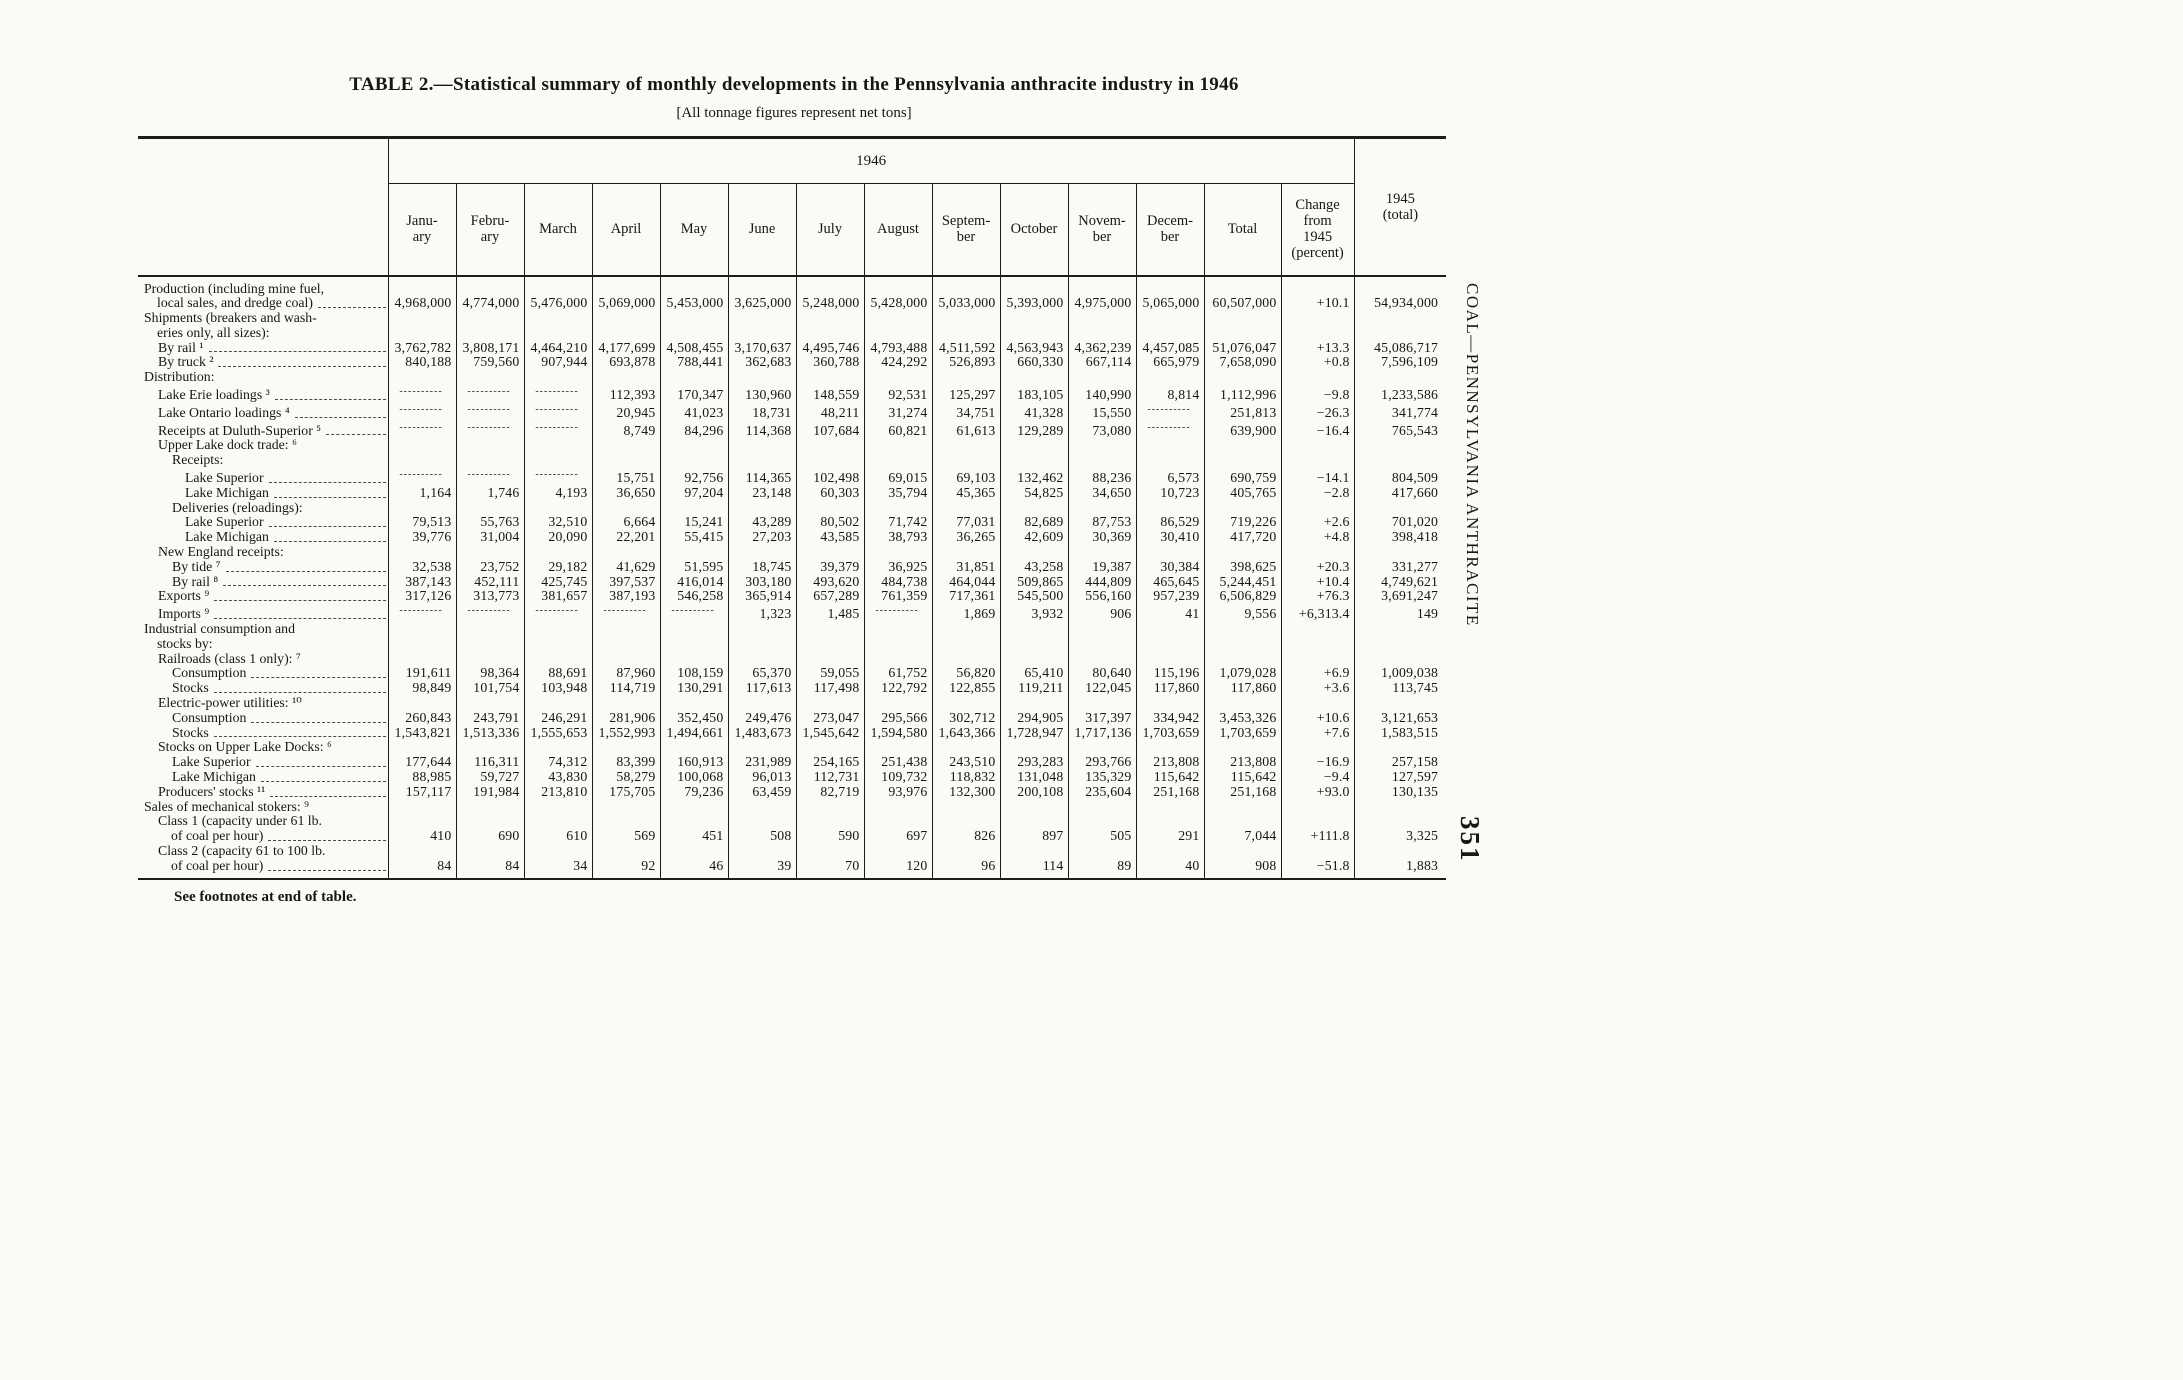 The width and height of the screenshot is (2183, 1380). I want to click on section-heading-row: Sales of mechanical stokers: ⁹, so click(792, 807).